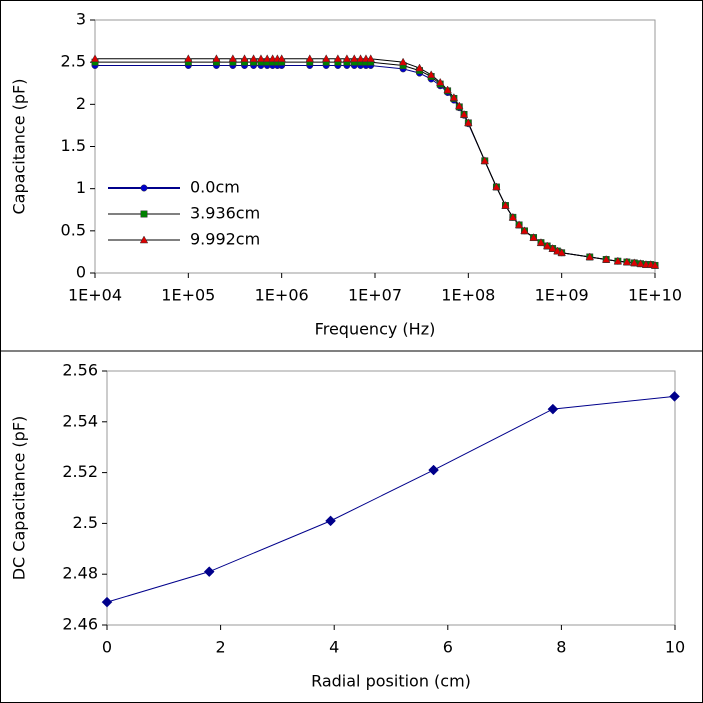 Image resolution: width=703 pixels, height=703 pixels. Describe the element at coordinates (95, 295) in the screenshot. I see `x-tick-label: 1E+04` at that location.